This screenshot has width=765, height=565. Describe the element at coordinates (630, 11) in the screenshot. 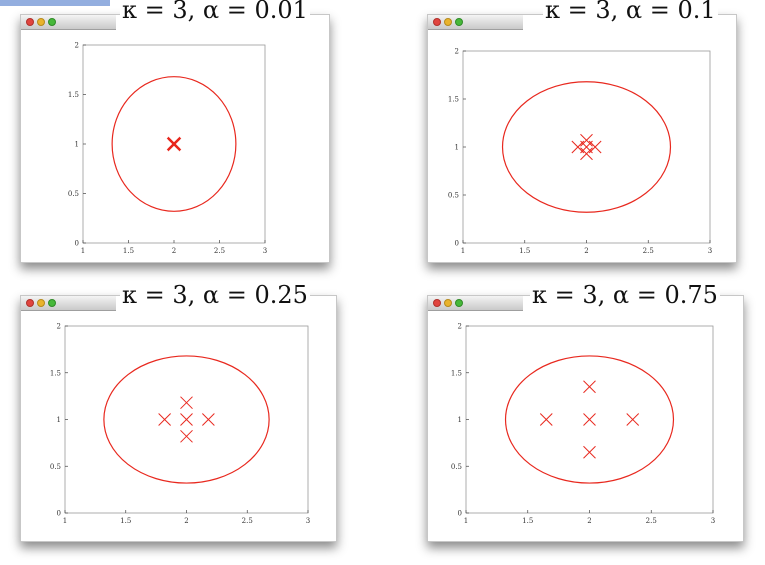

I see `chart-title-2: κ = 3, α = 0.1` at that location.